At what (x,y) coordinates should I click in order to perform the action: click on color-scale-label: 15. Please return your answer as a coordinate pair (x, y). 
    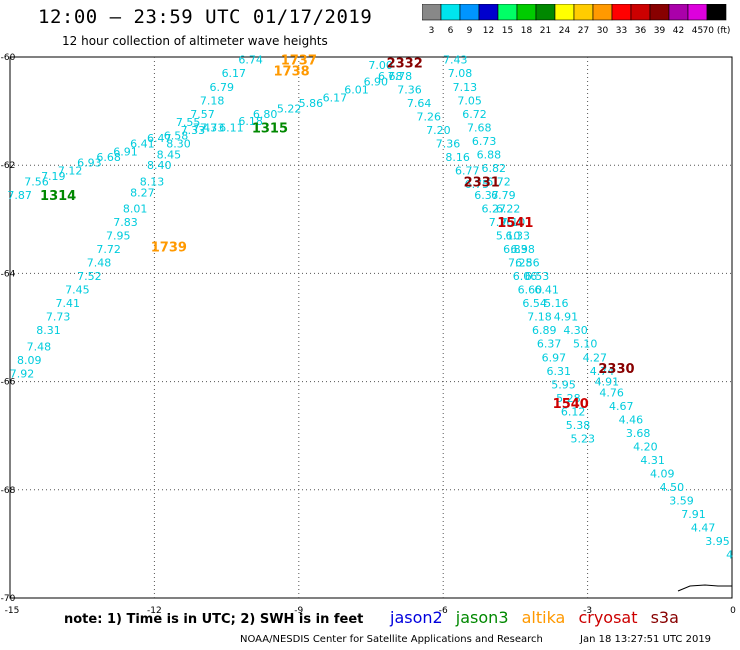
    Looking at the image, I should click on (507, 31).